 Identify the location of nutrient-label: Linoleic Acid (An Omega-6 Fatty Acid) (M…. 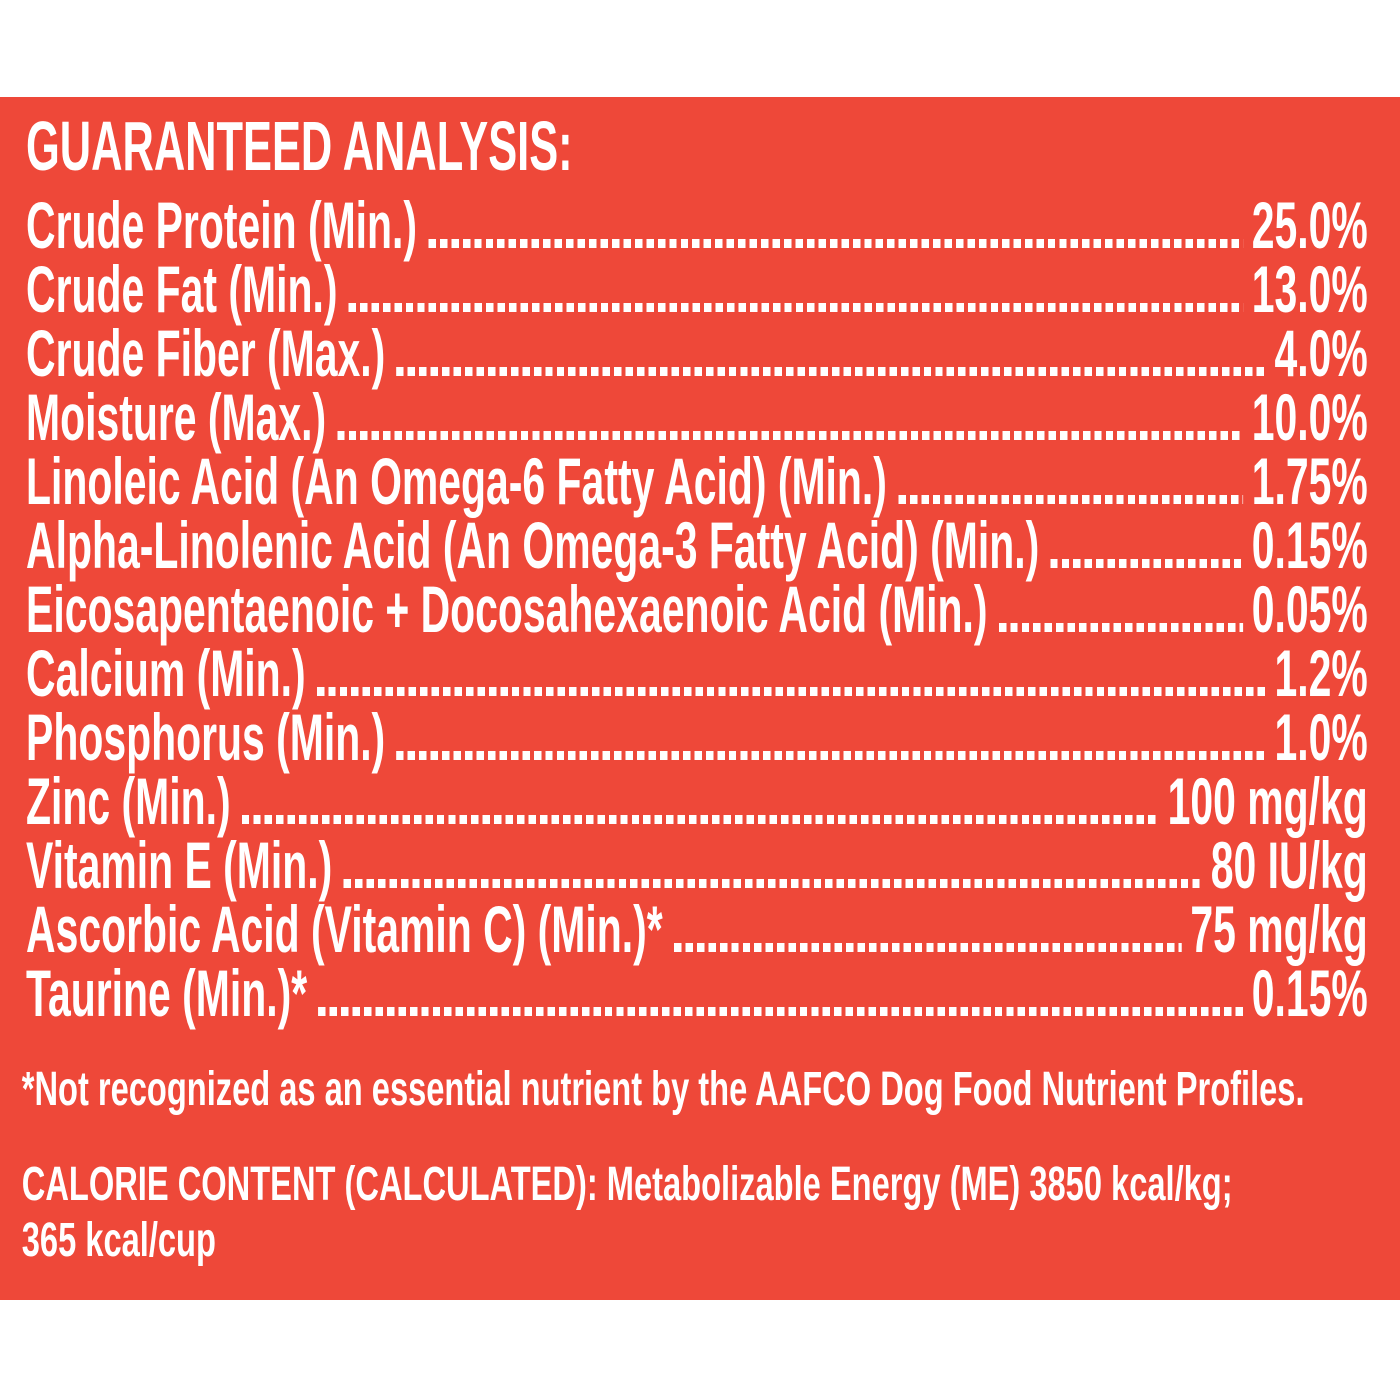
(456, 481).